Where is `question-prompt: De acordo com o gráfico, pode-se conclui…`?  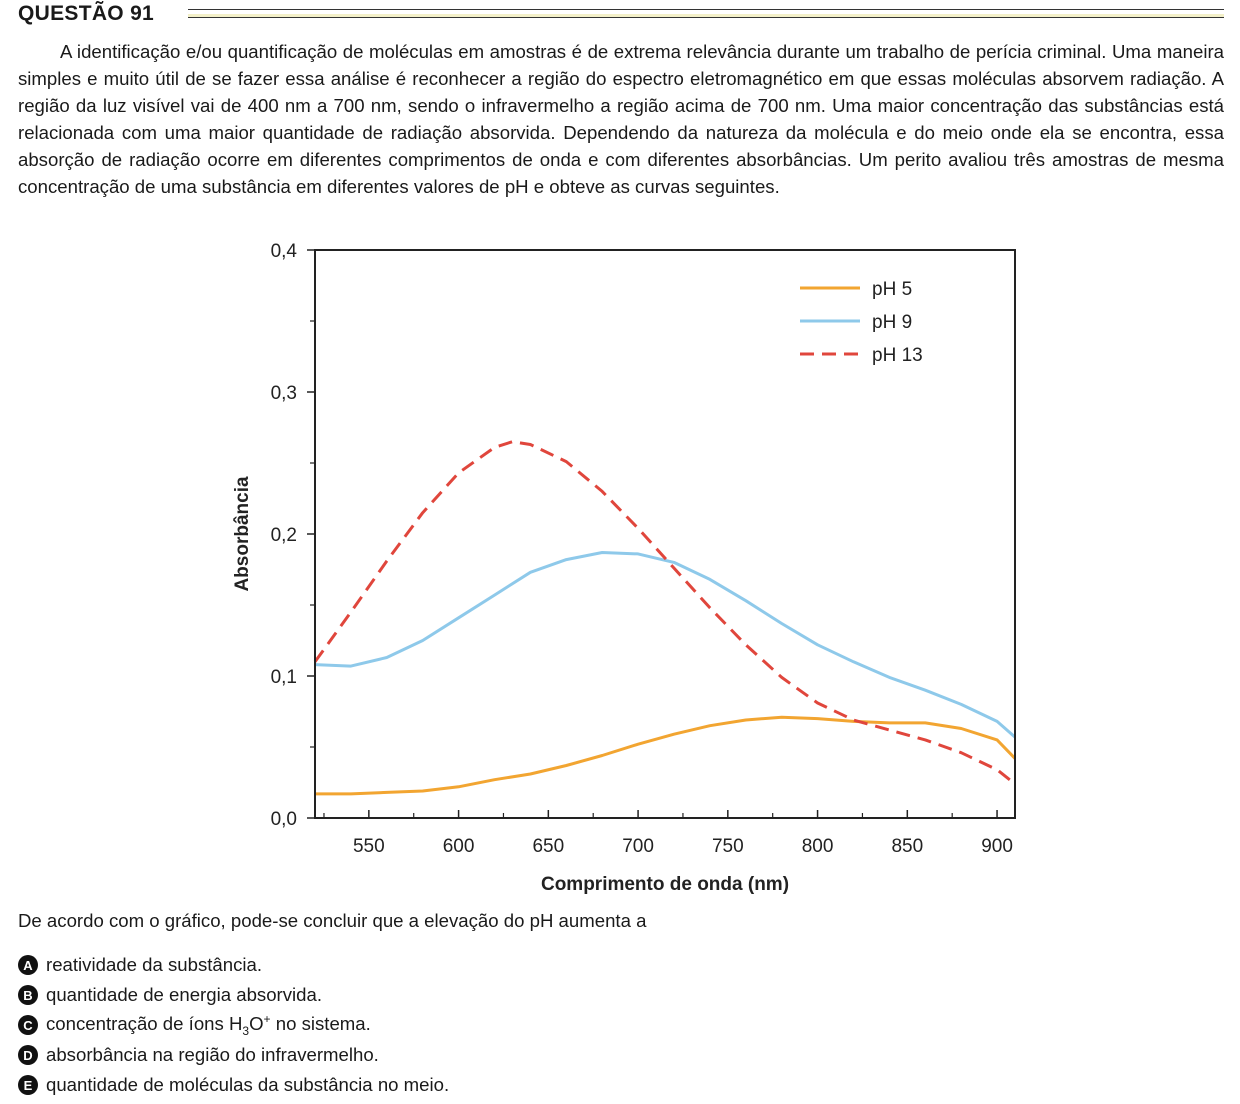
question-prompt: De acordo com o gráfico, pode-se conclui… is located at coordinates (332, 920).